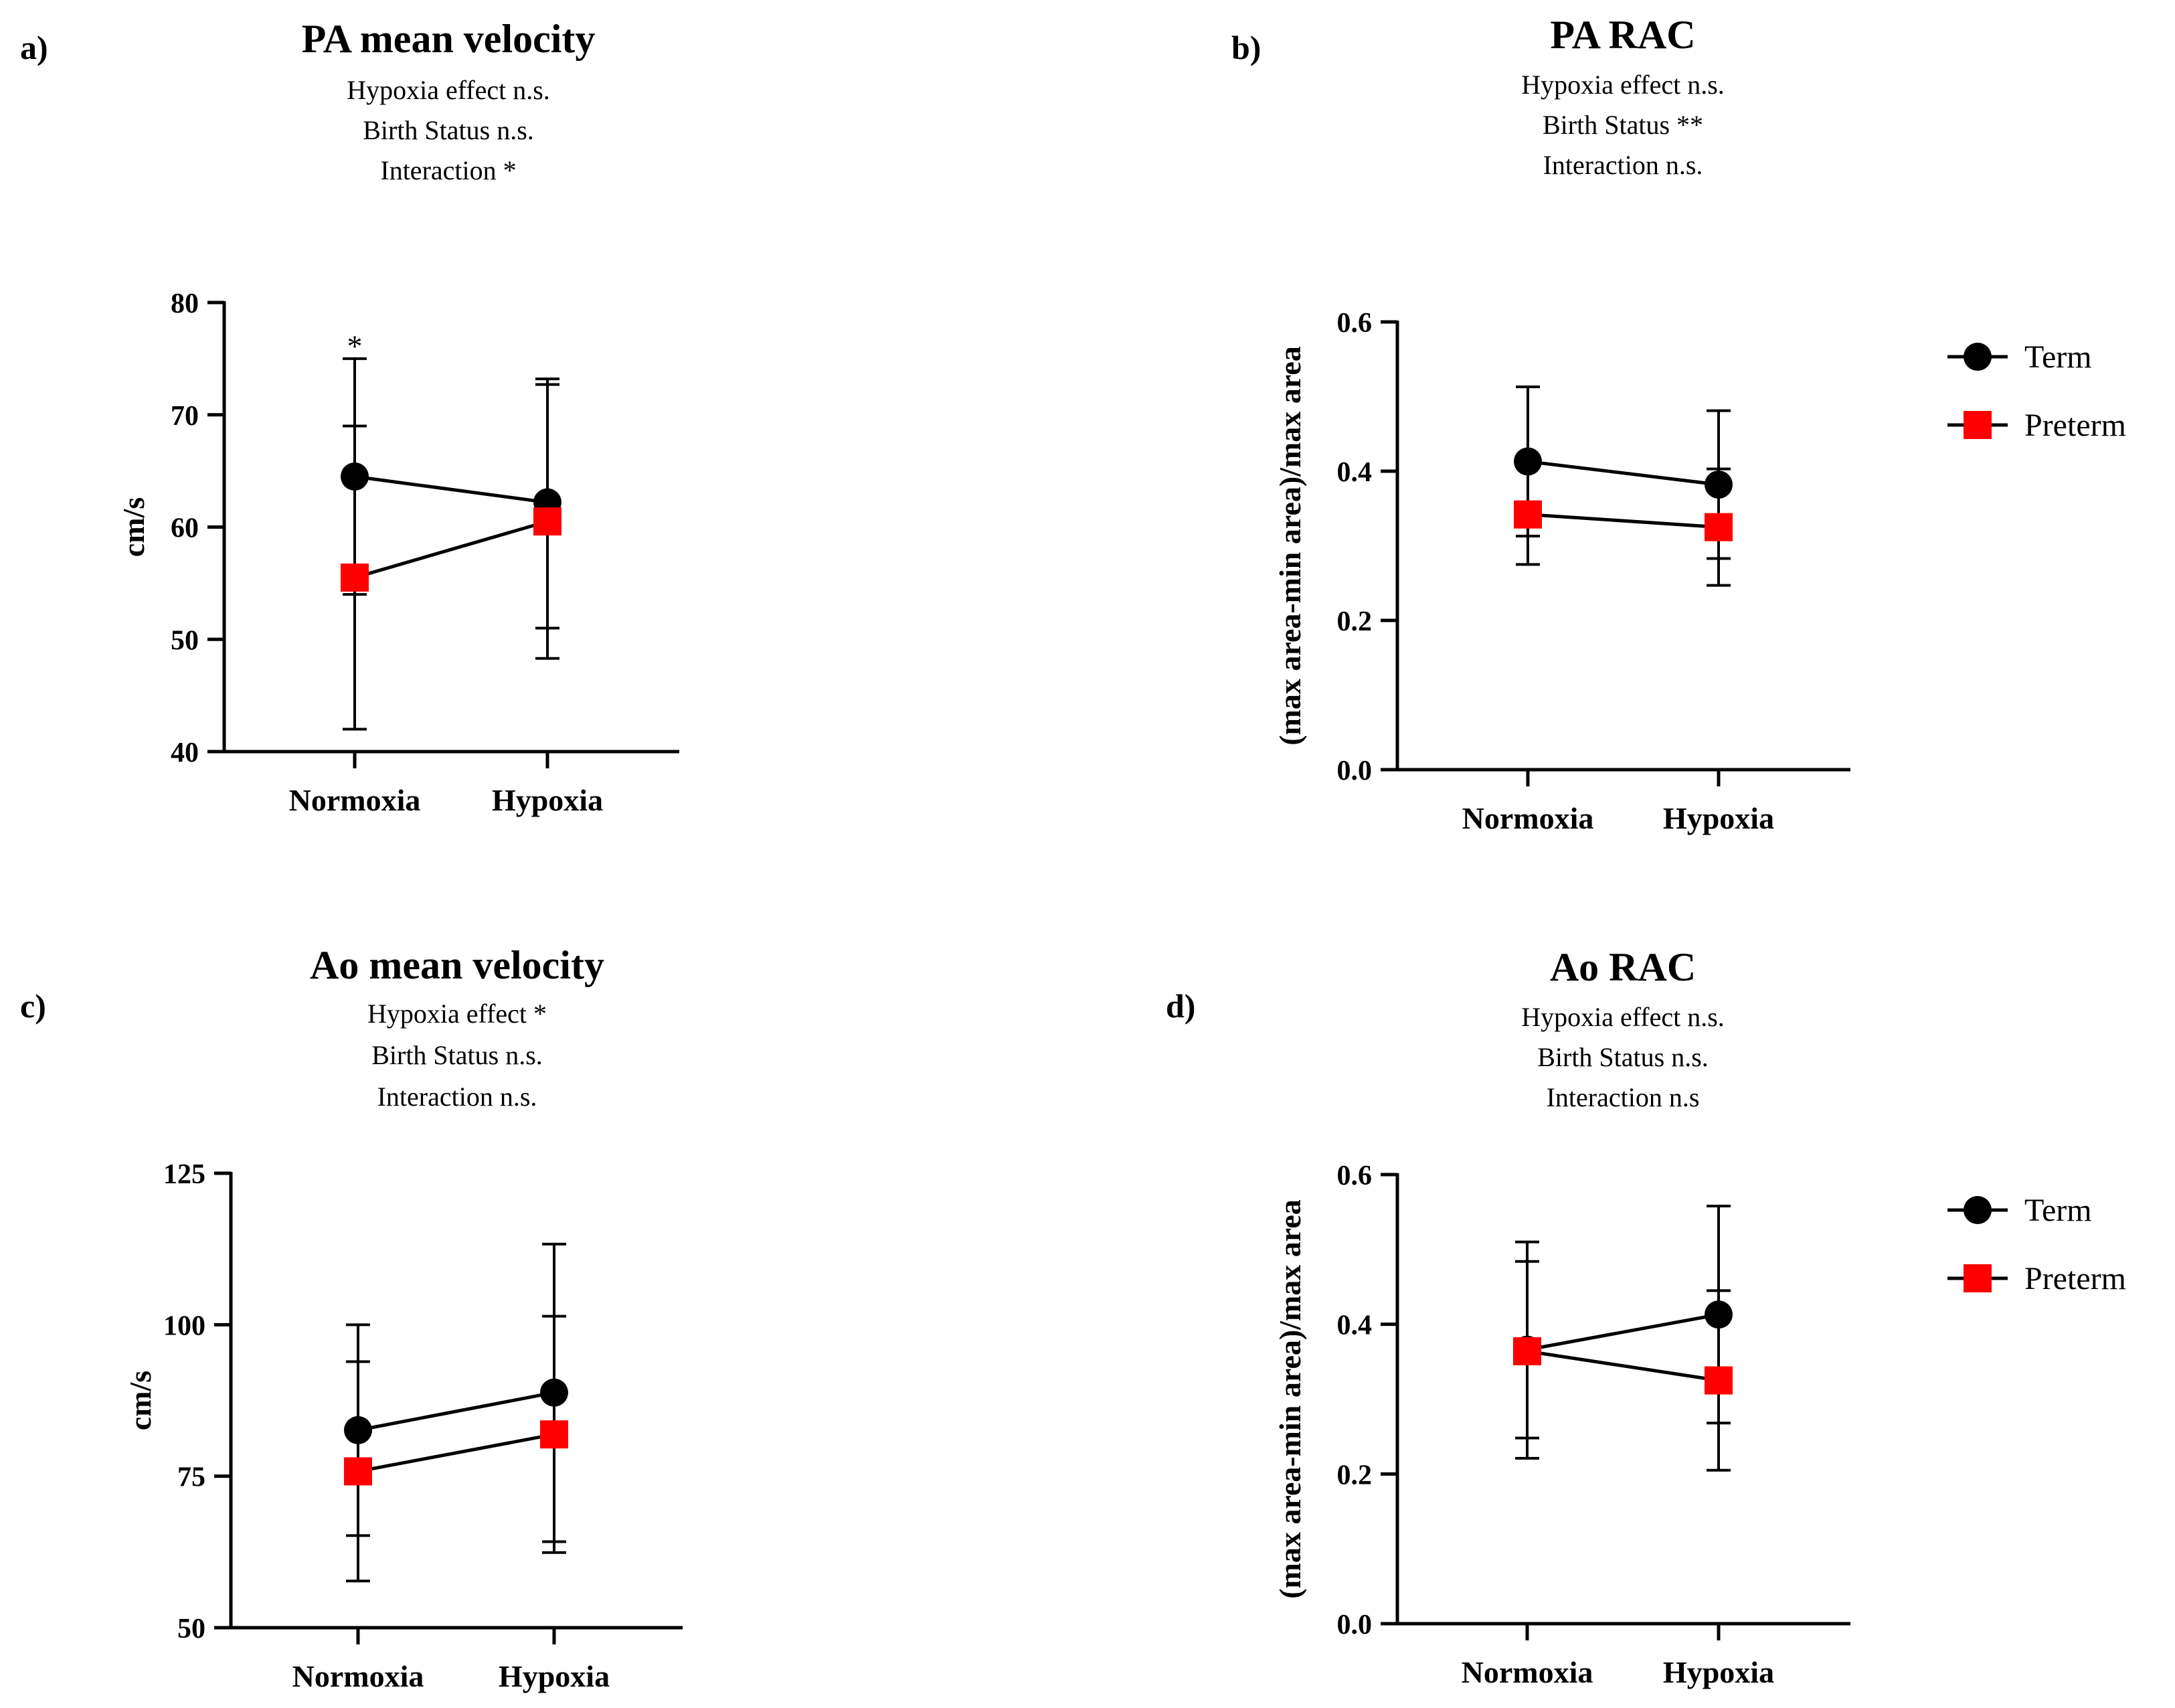 Image resolution: width=2175 pixels, height=1708 pixels. What do you see at coordinates (1180, 1006) in the screenshot?
I see `panel-label: d)` at bounding box center [1180, 1006].